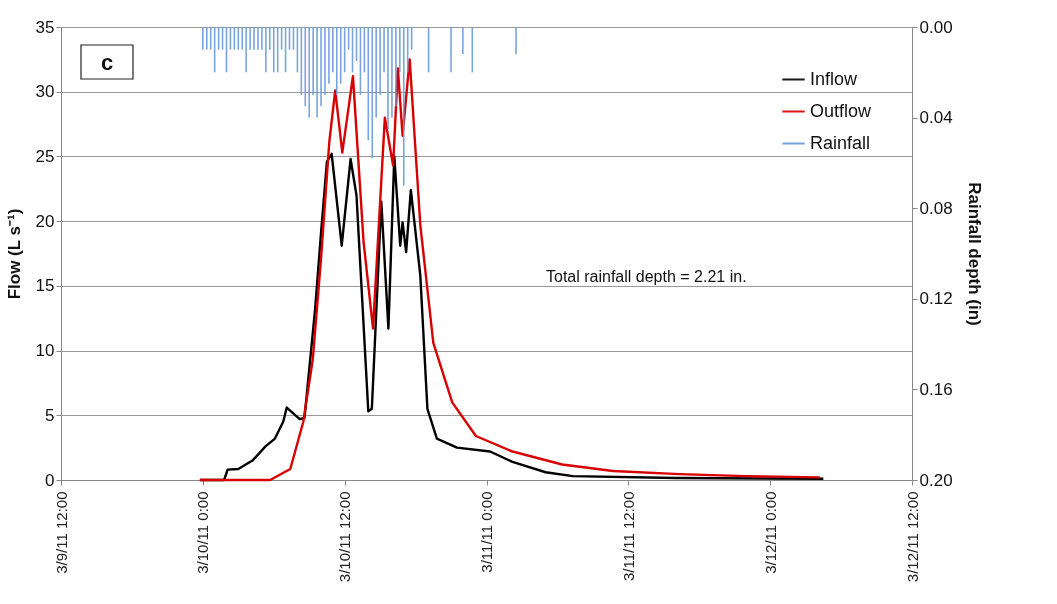 The height and width of the screenshot is (604, 1057). Describe the element at coordinates (45, 286) in the screenshot. I see `y-tick-label: 15` at that location.